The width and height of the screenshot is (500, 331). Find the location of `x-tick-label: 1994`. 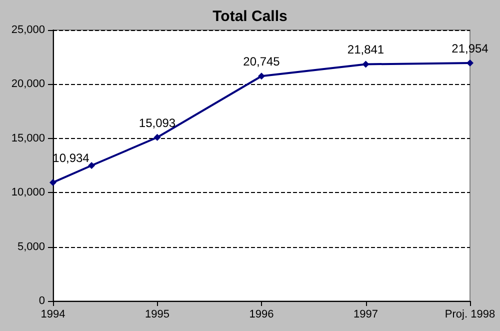

x-tick-label: 1994 is located at coordinates (53, 314).